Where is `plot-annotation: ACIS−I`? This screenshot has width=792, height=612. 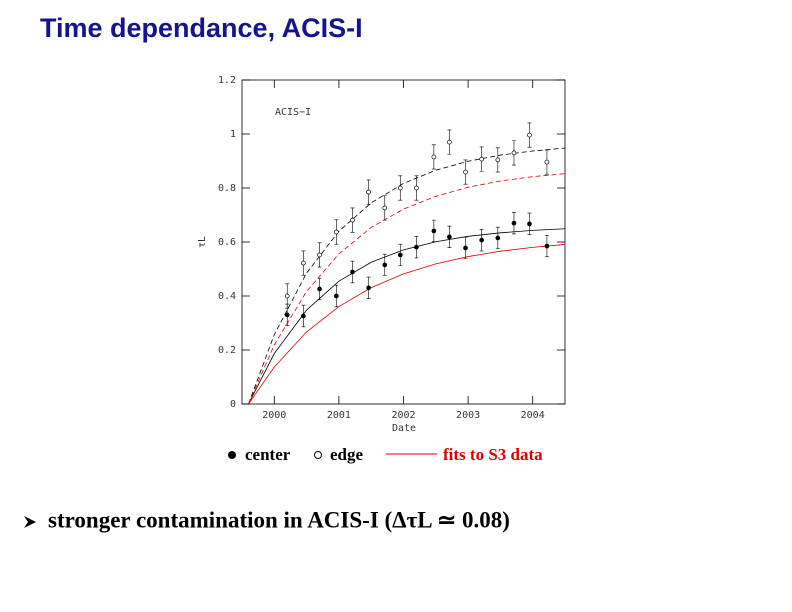
plot-annotation: ACIS−I is located at coordinates (293, 112).